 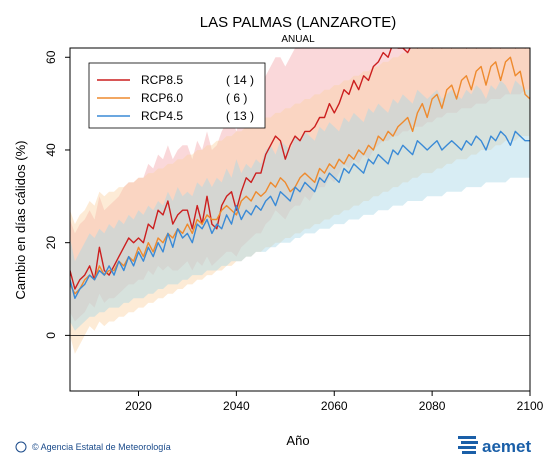 I want to click on credit: © Agencia Estatal de Meteorología, so click(x=93, y=447).